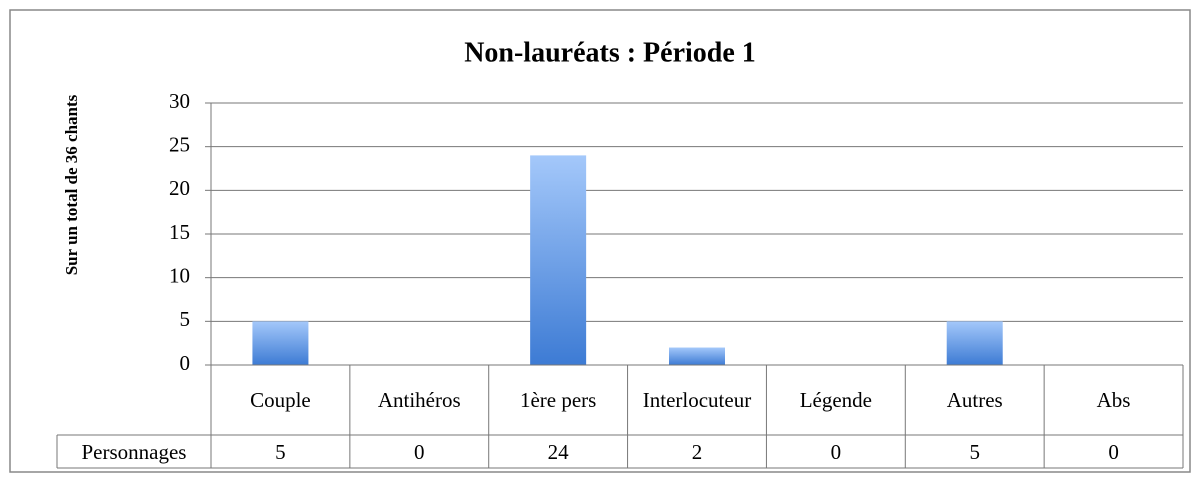 The height and width of the screenshot is (481, 1200). I want to click on x-tick-label: 1ère pers, so click(558, 400).